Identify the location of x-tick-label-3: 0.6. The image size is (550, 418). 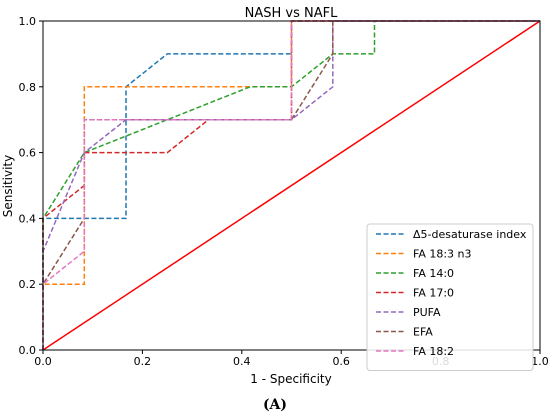
(341, 361).